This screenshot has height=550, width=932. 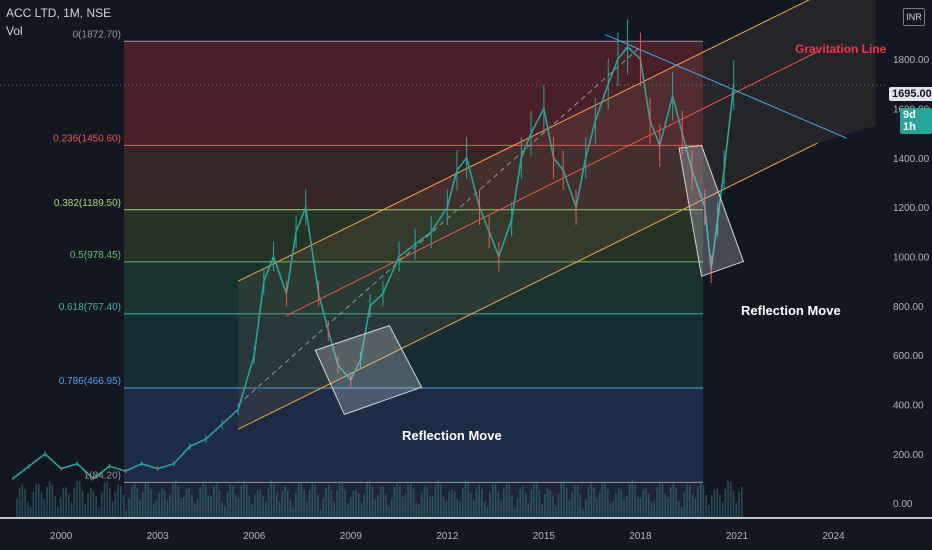 What do you see at coordinates (910, 94) in the screenshot?
I see `last-price-badge: 1695.00` at bounding box center [910, 94].